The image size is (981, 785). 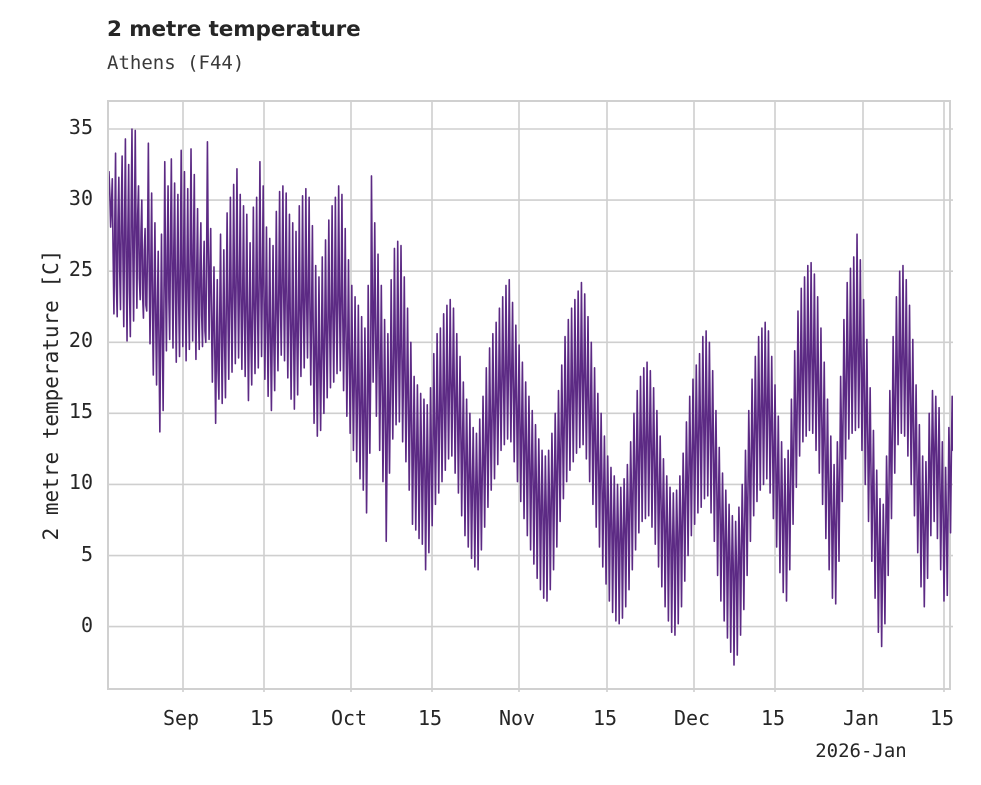 I want to click on y-tick-label: 35, so click(x=80, y=127).